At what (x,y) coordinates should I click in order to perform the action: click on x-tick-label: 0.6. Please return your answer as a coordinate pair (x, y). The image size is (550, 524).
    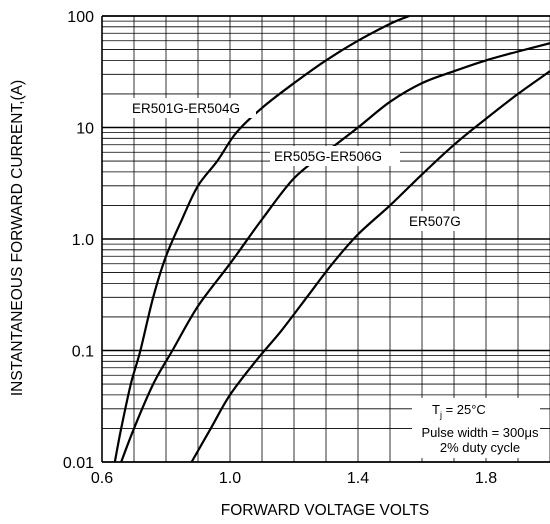
    Looking at the image, I should click on (102, 478).